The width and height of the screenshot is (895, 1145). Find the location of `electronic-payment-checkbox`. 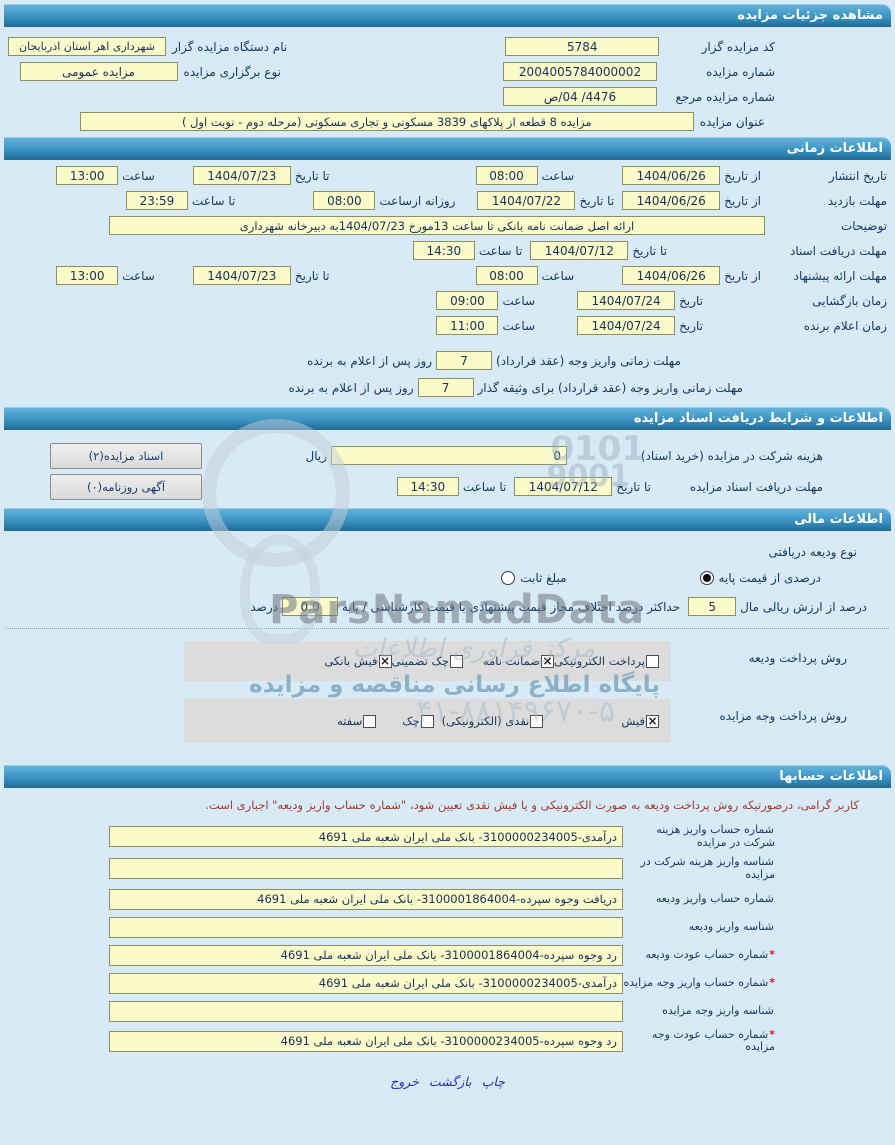

electronic-payment-checkbox is located at coordinates (652, 661).